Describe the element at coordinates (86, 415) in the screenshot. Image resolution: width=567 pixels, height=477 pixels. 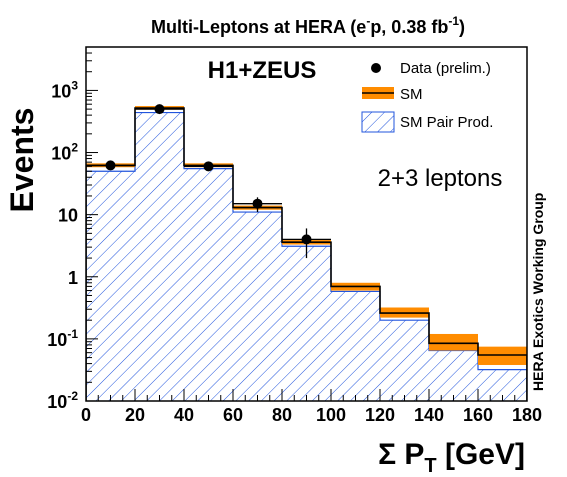
I see `x-tick-label: 0` at that location.